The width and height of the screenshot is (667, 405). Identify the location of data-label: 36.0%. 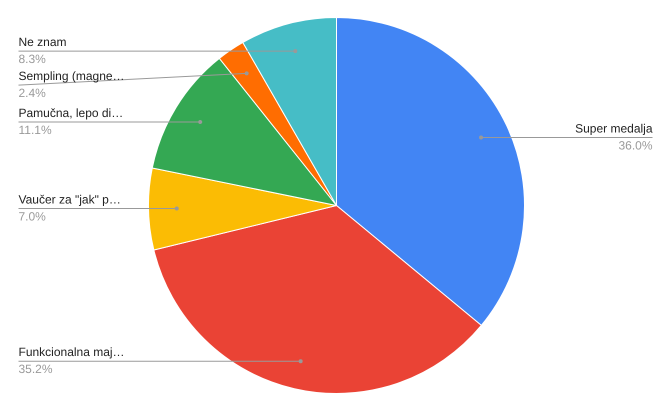
(635, 145).